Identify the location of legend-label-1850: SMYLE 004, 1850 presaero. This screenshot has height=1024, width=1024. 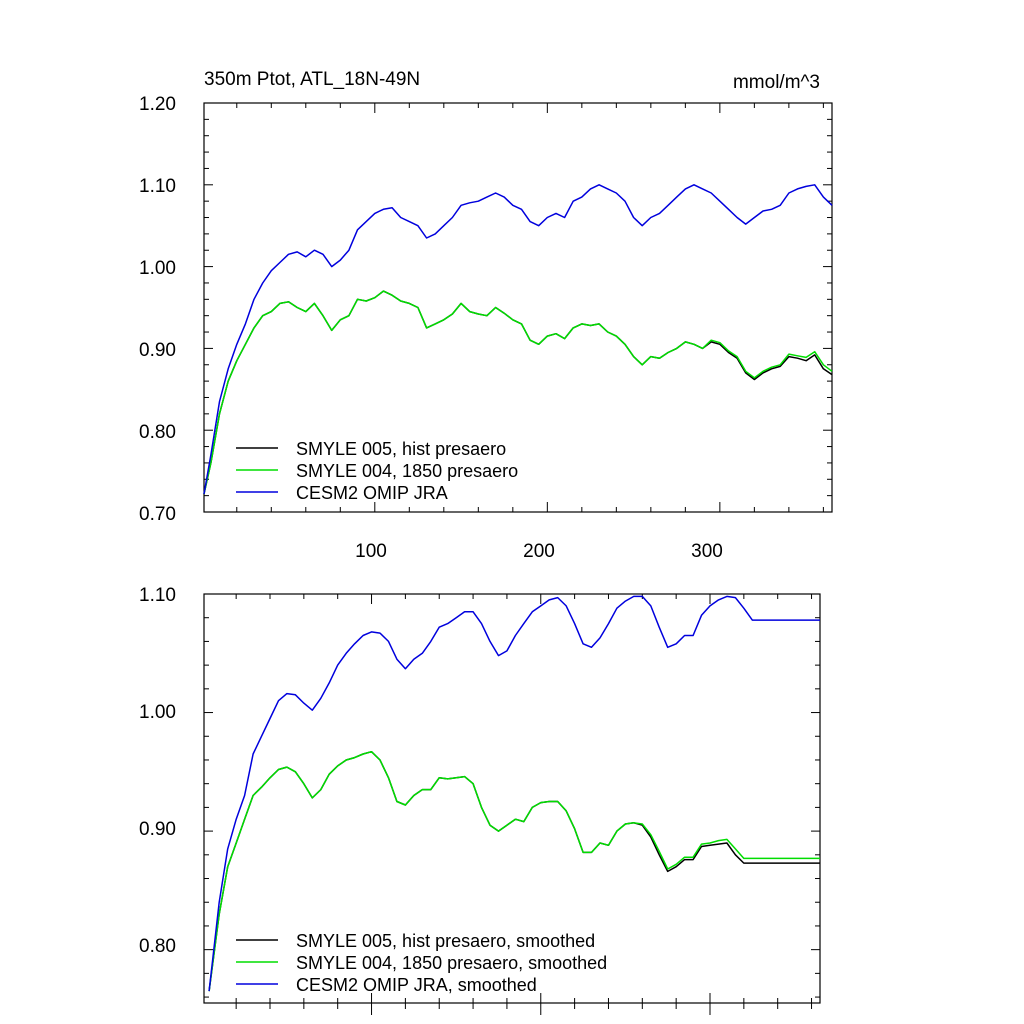
(407, 471).